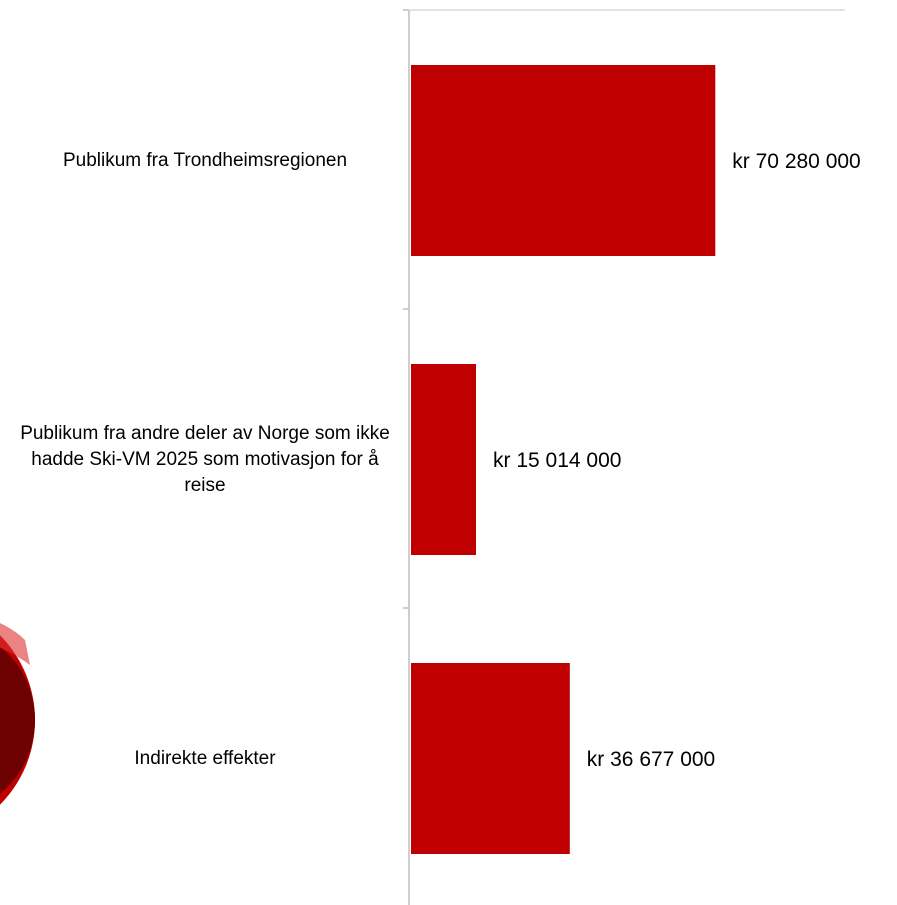  I want to click on value-label: kr 36 677 000, so click(651, 759).